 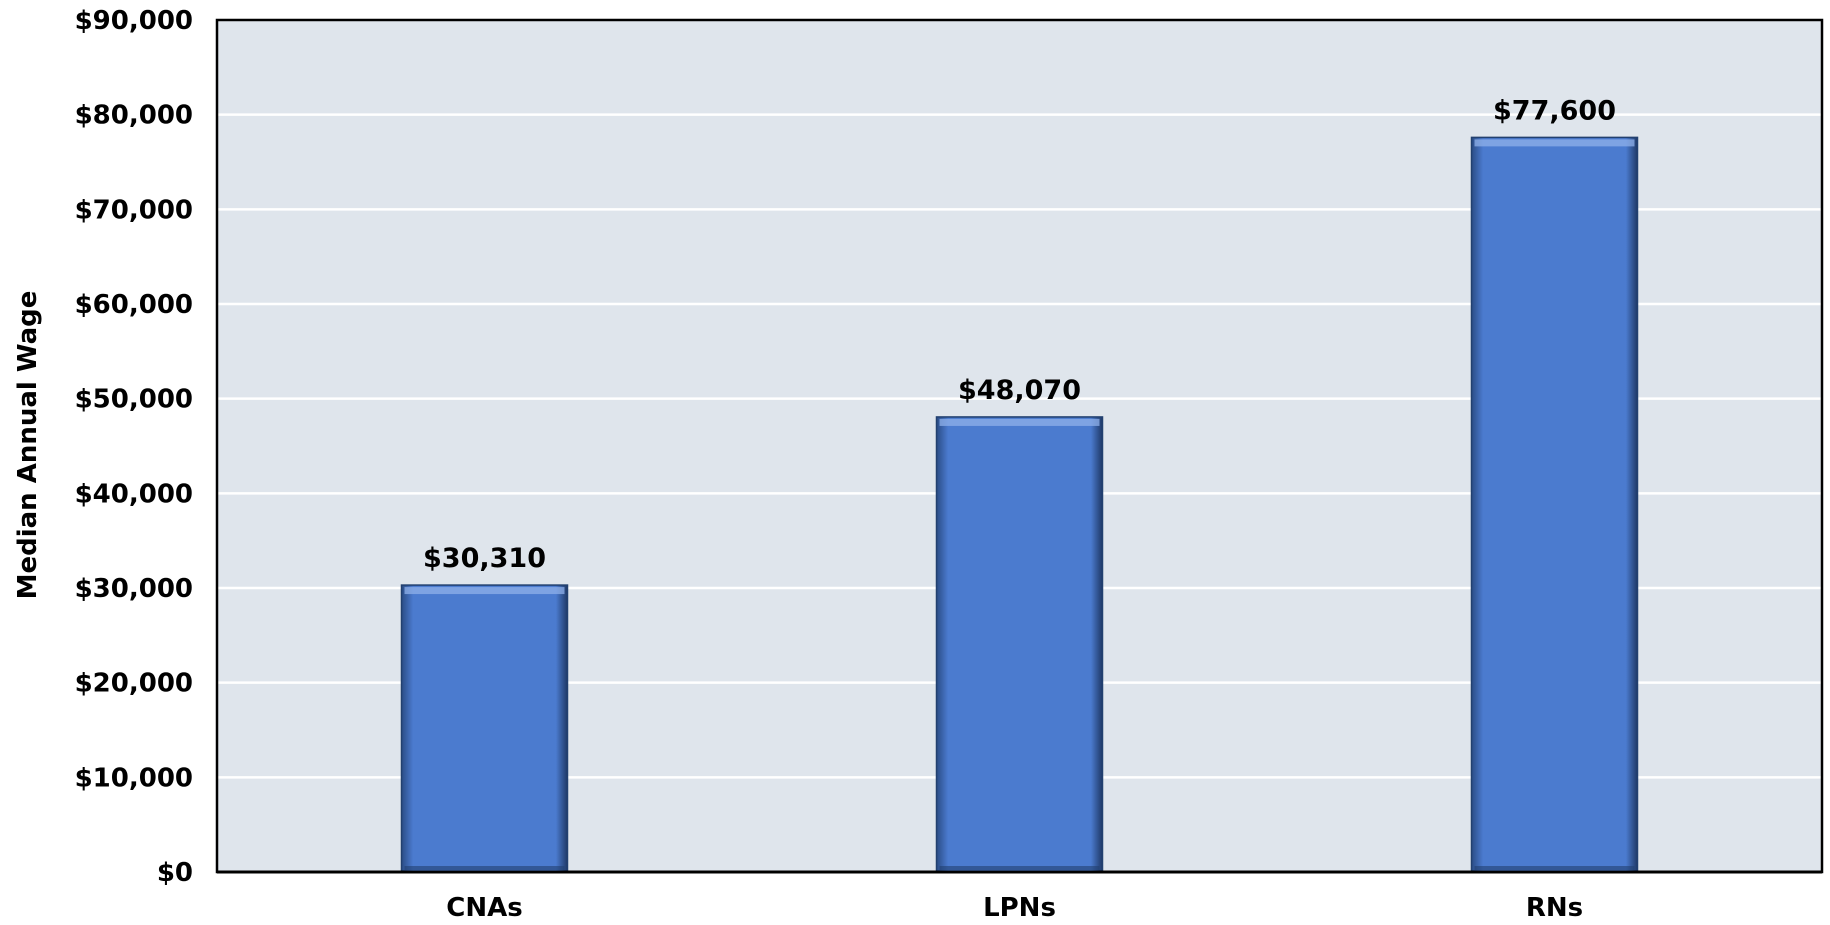 What do you see at coordinates (1554, 110) in the screenshot?
I see `bar-value-label: $77,600` at bounding box center [1554, 110].